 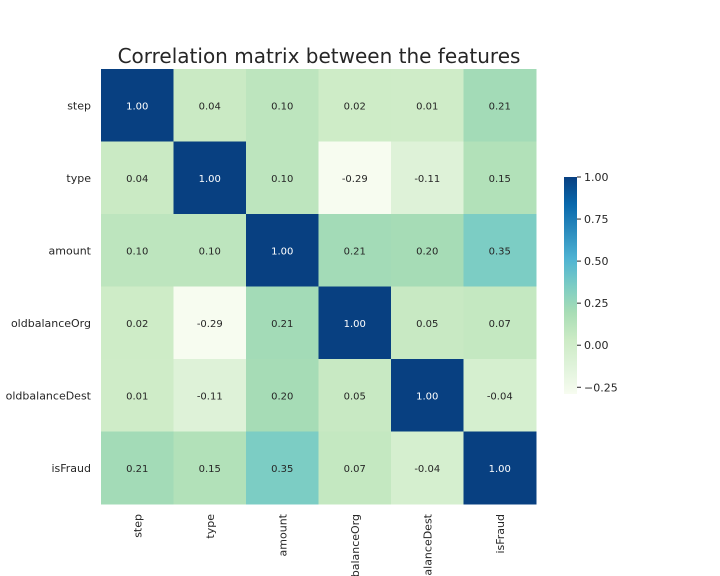 What do you see at coordinates (282, 534) in the screenshot?
I see `x-tick-label: amount` at bounding box center [282, 534].